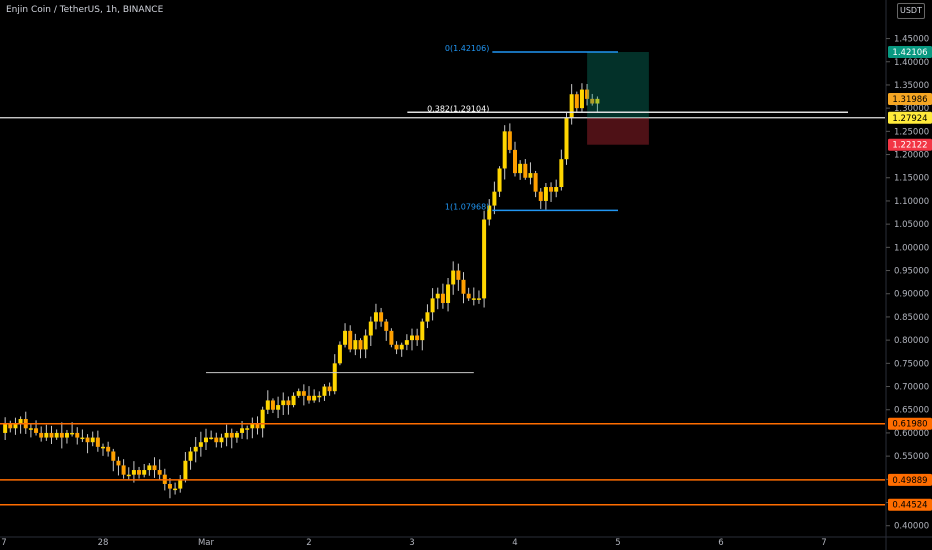 This screenshot has width=932, height=550. What do you see at coordinates (911, 457) in the screenshot?
I see `price-tick-label: 0.55000` at bounding box center [911, 457].